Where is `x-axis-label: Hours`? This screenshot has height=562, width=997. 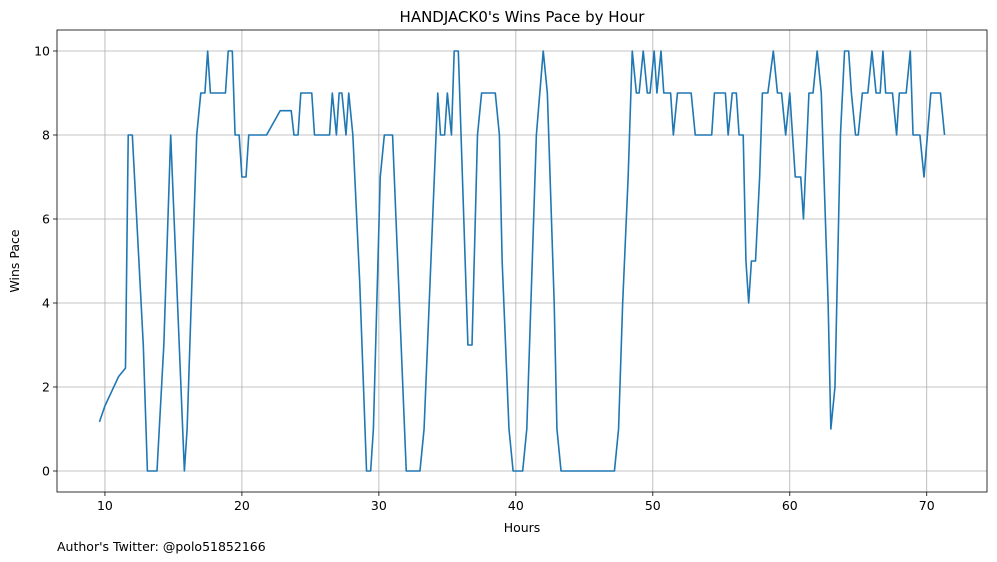 x-axis-label: Hours is located at coordinates (522, 527).